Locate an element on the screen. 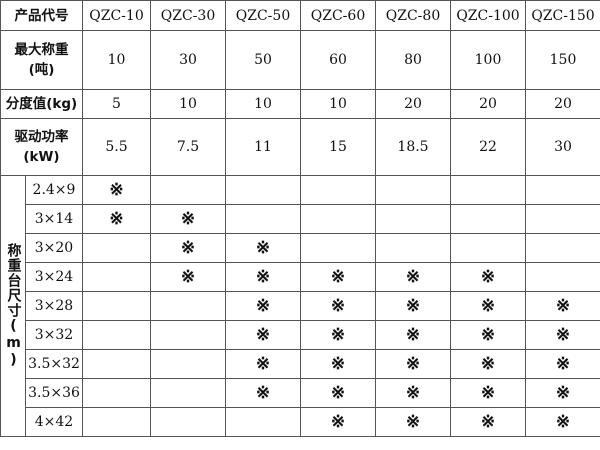 The width and height of the screenshot is (600, 450). spec-label: 驱动功率 (kW) is located at coordinates (41, 147).